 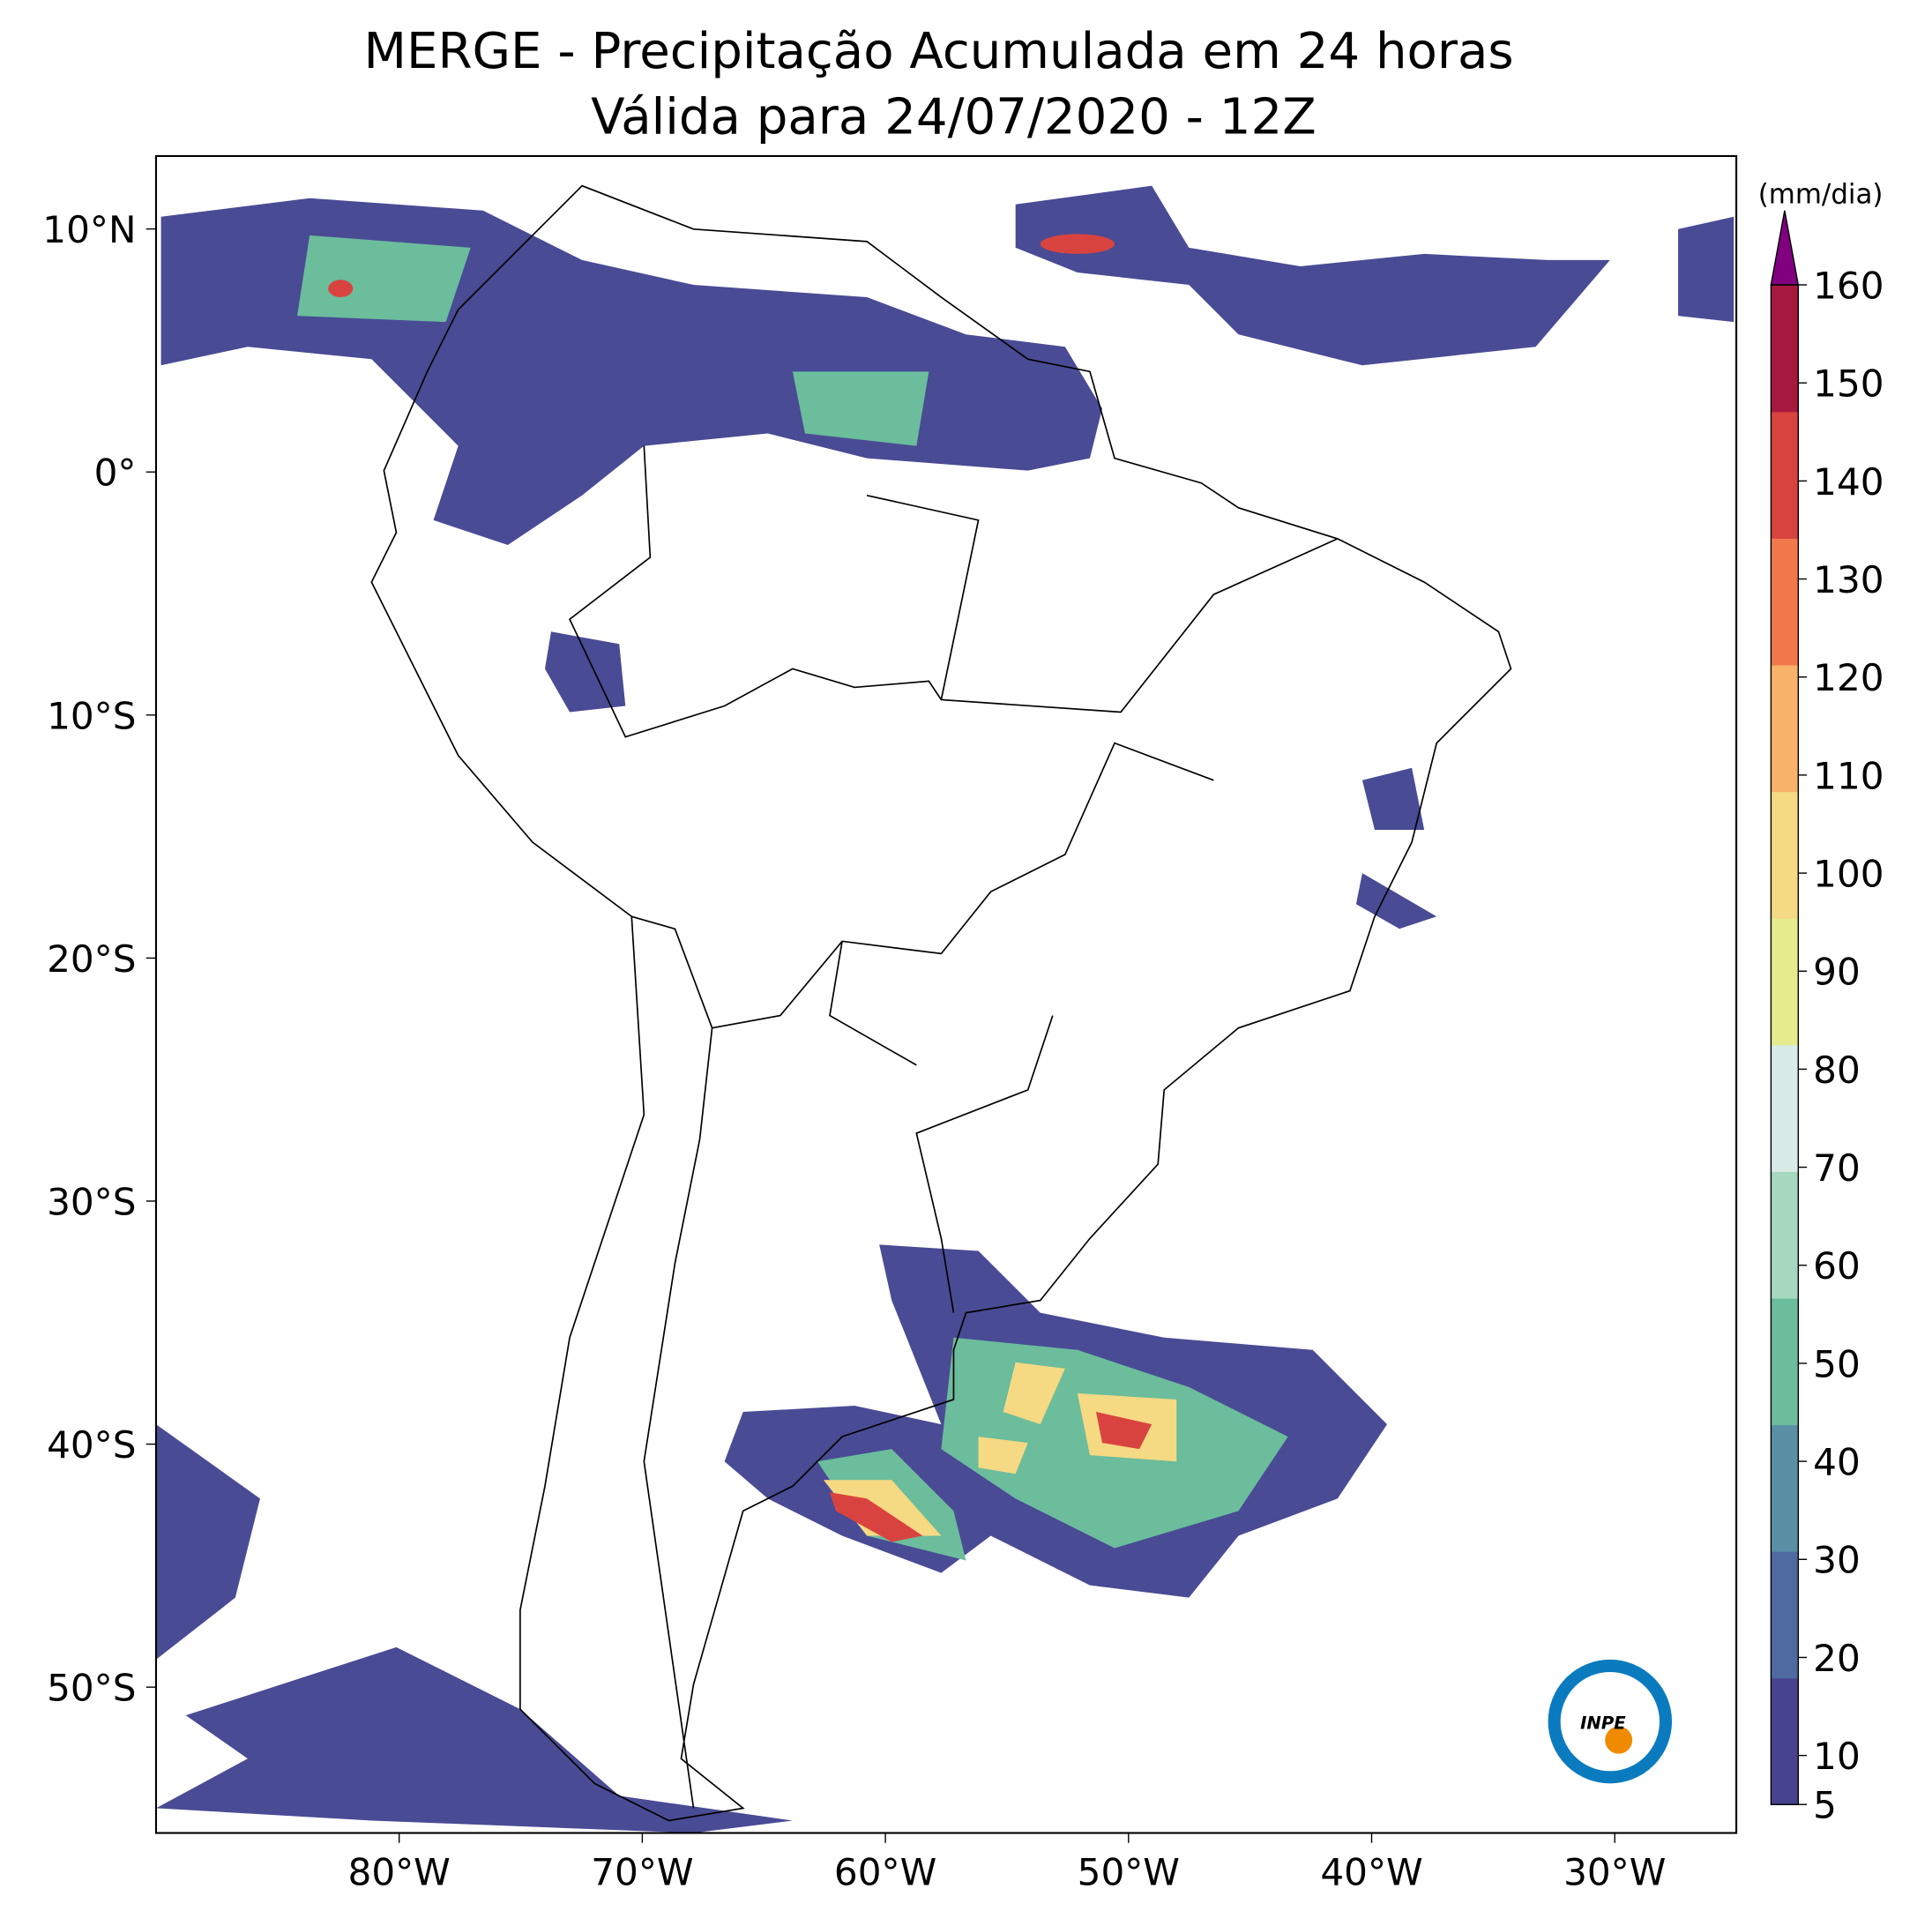 What do you see at coordinates (1603, 1724) in the screenshot?
I see `logo-text: INPE` at bounding box center [1603, 1724].